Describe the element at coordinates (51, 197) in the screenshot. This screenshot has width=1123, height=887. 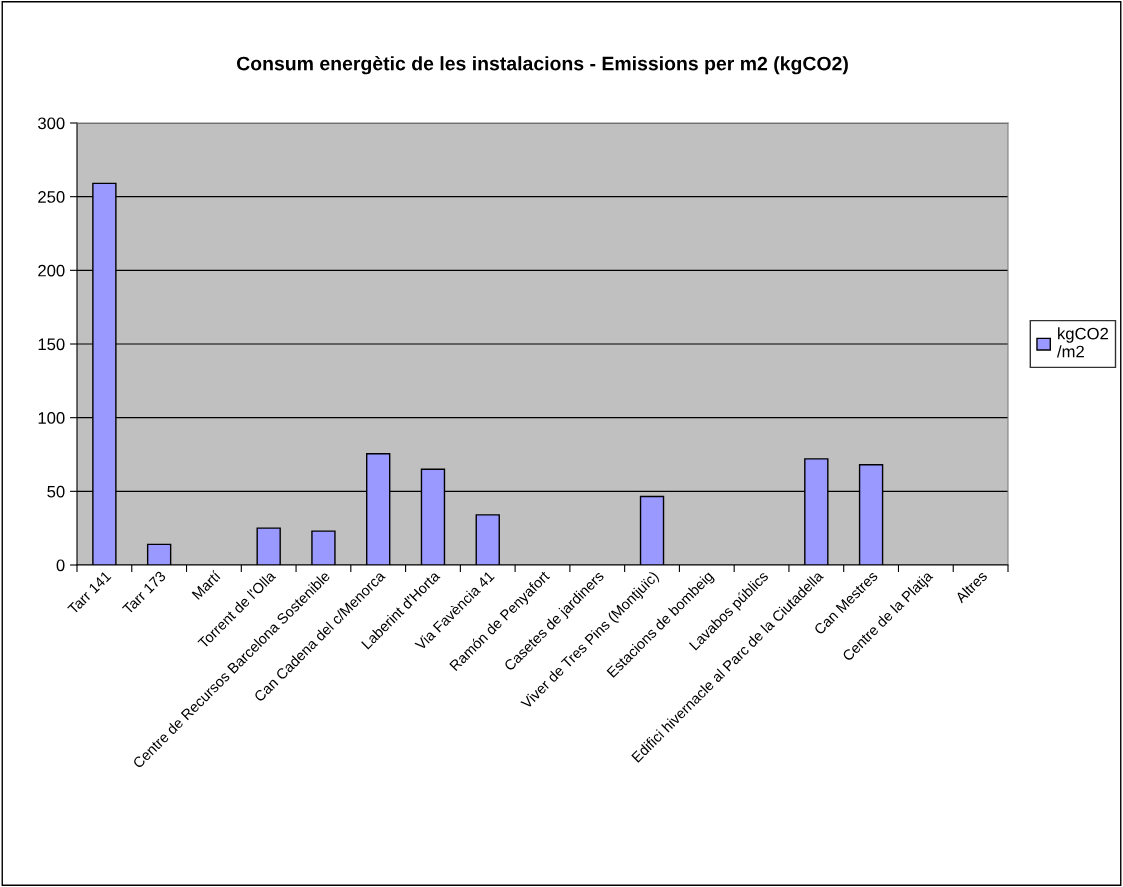
I see `y-tick-label: 250` at that location.